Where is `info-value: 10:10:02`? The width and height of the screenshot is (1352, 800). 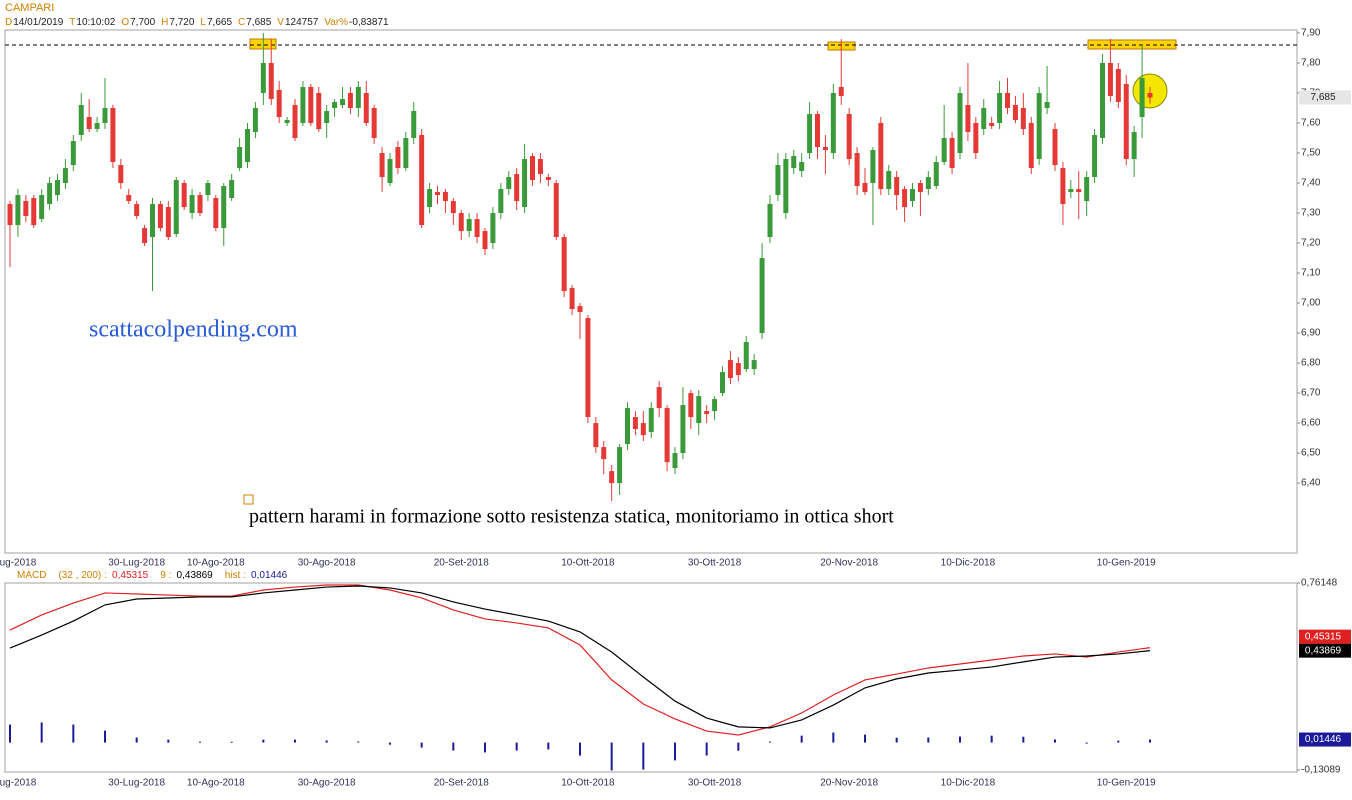
info-value: 10:10:02 is located at coordinates (95, 22).